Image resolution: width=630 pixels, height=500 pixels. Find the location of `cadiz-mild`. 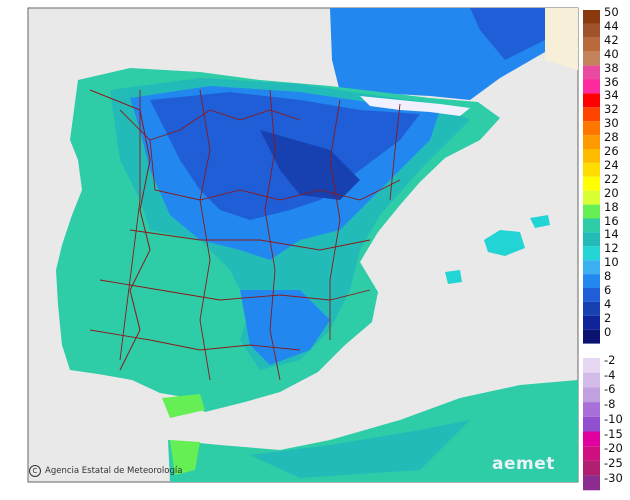

cadiz-mild is located at coordinates (183, 406).